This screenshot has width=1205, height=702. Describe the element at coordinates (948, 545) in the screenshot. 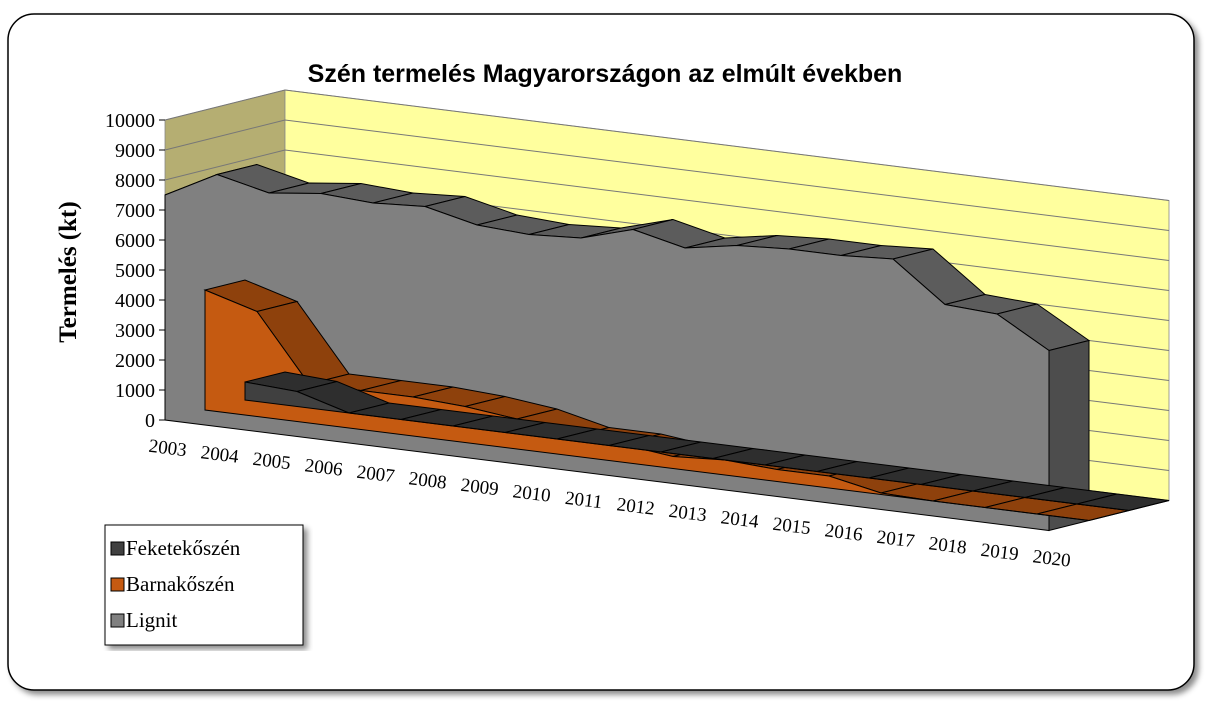

I see `x-tick-label: 2018` at that location.